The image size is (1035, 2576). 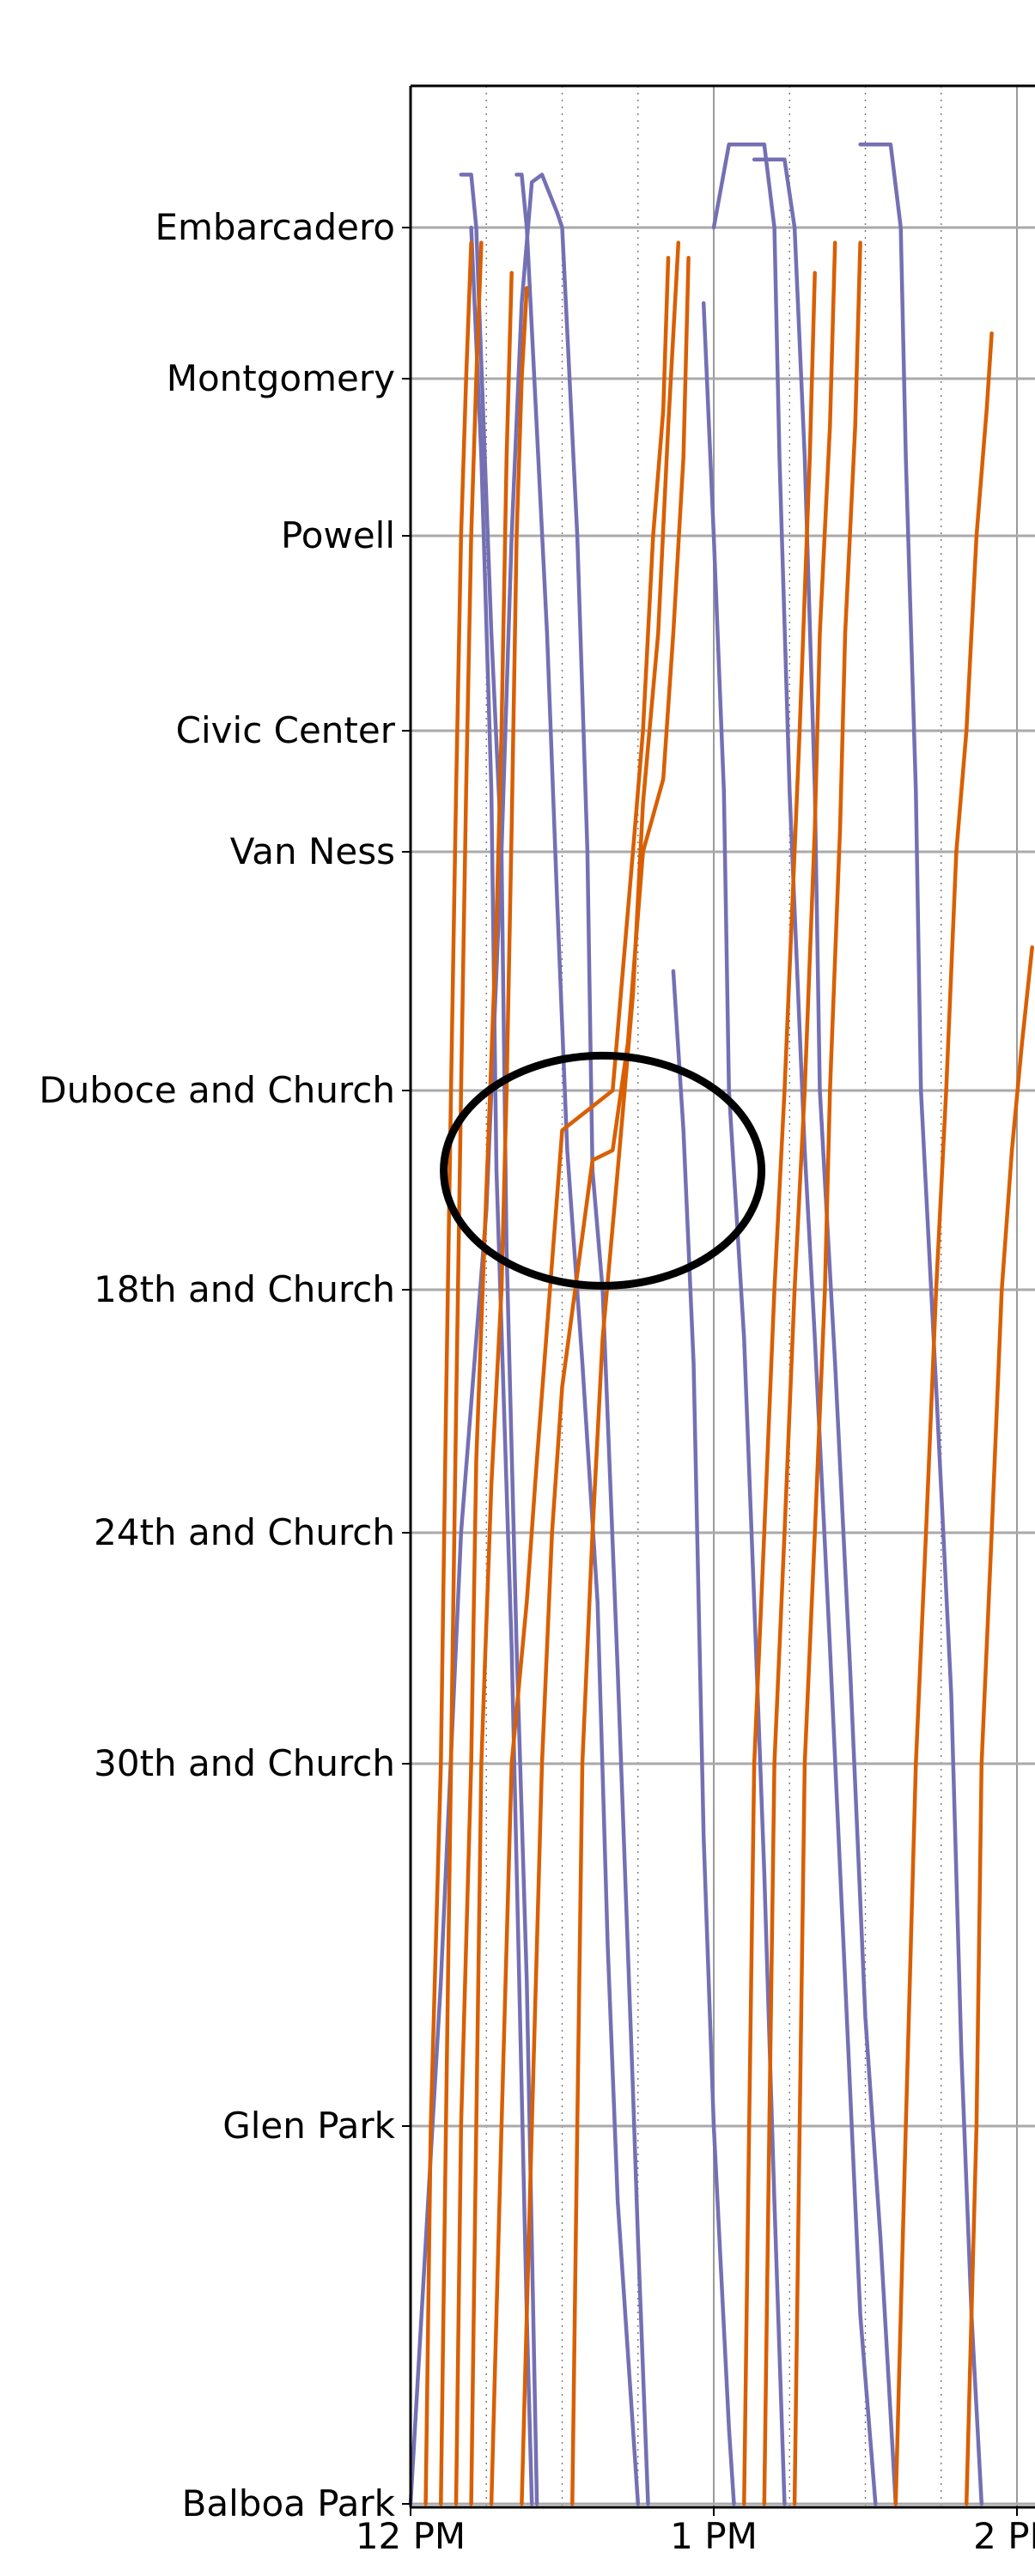 I want to click on station-label: Duboce and Church, so click(x=217, y=1090).